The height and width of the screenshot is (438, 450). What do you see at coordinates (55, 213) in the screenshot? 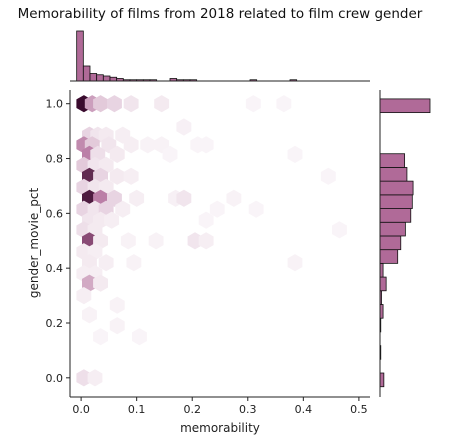
I see `y-tick-label: 0.6` at bounding box center [55, 213].